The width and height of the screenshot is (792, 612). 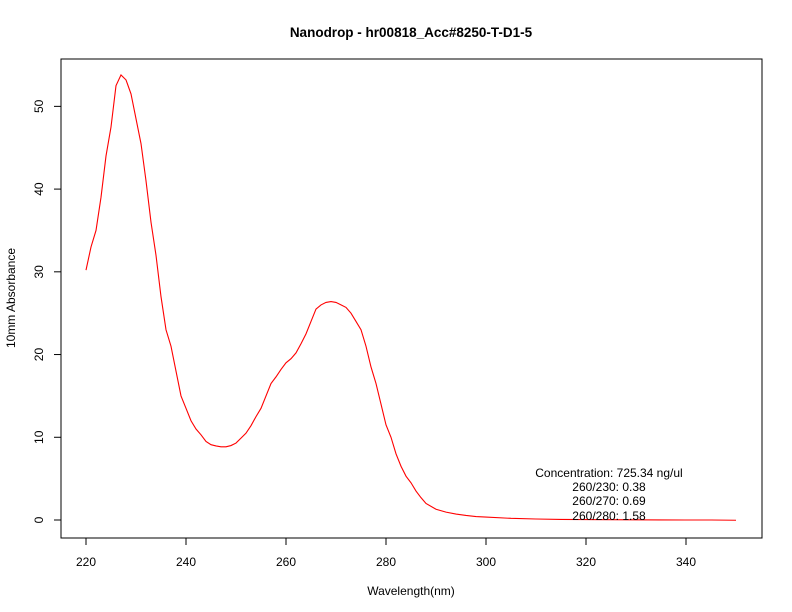 What do you see at coordinates (39, 272) in the screenshot?
I see `y-tick-label-30: 30` at bounding box center [39, 272].